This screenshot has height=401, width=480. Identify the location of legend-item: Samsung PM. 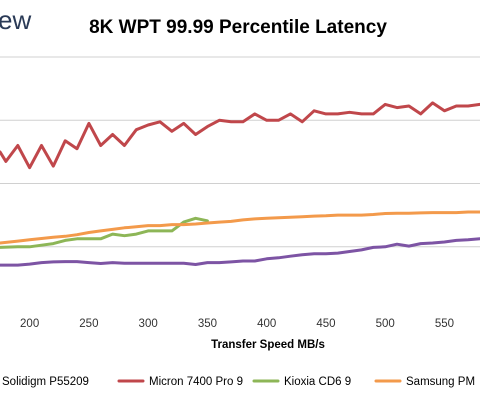
(424, 382).